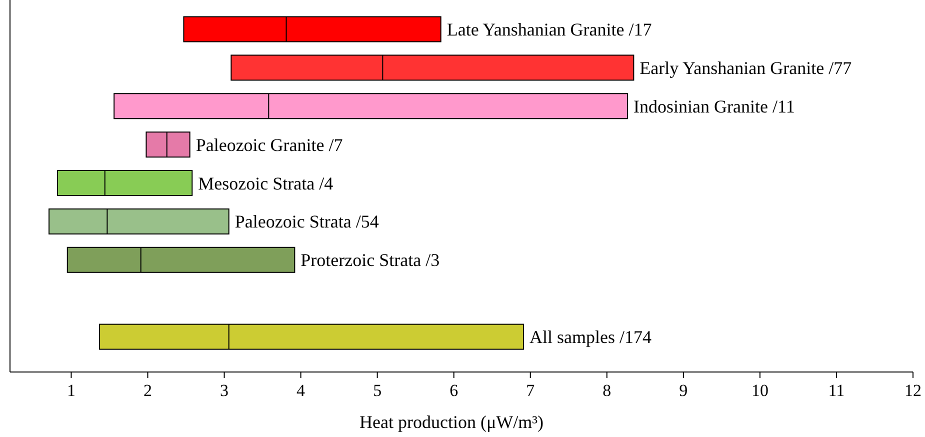 The width and height of the screenshot is (925, 437). Describe the element at coordinates (147, 390) in the screenshot. I see `x-tick-label: 2` at that location.